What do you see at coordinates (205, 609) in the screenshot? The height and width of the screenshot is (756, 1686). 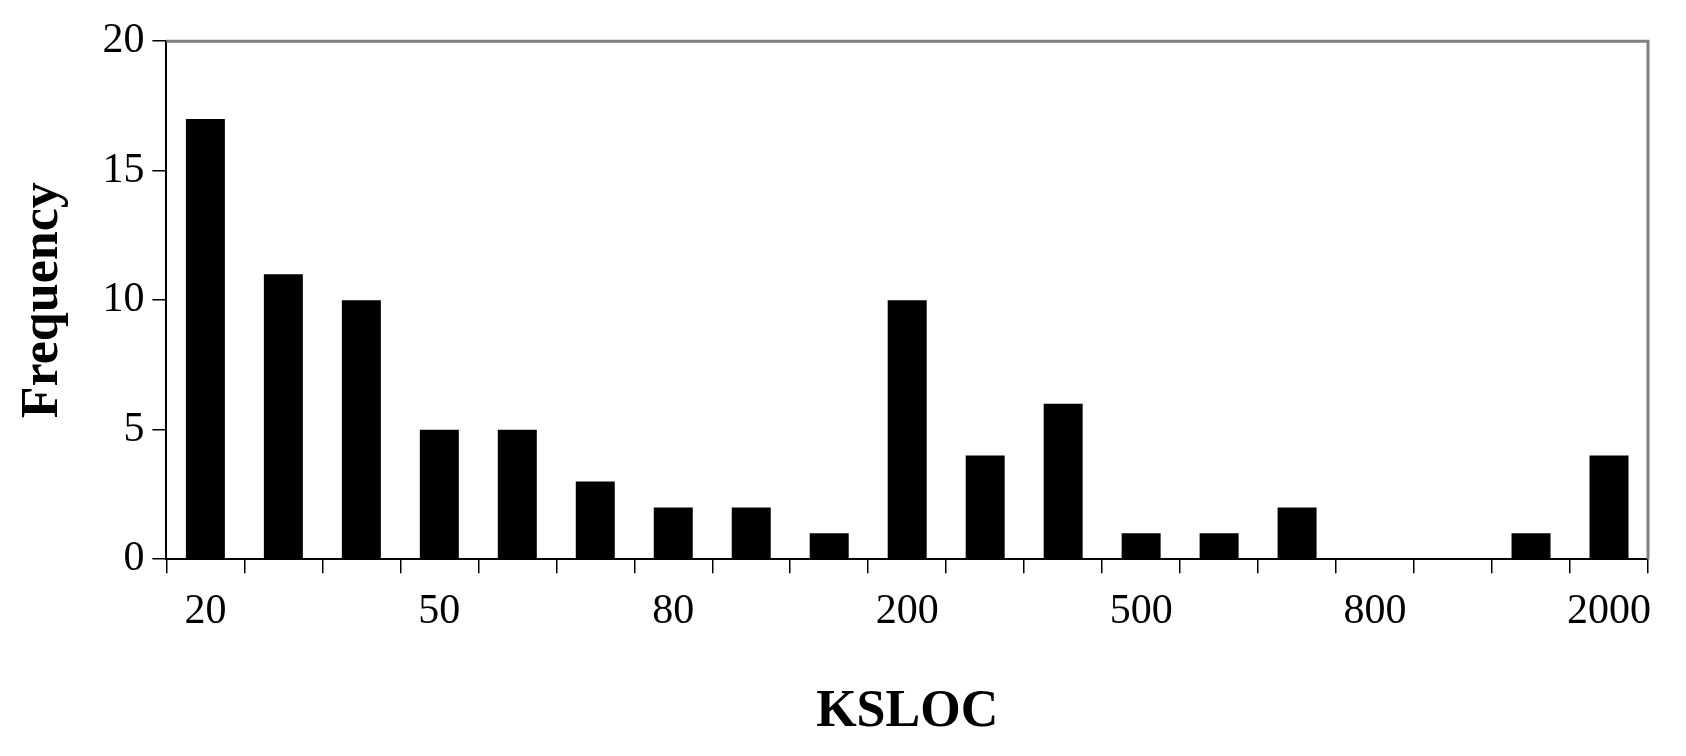 I see `x-tick-label: 20` at bounding box center [205, 609].